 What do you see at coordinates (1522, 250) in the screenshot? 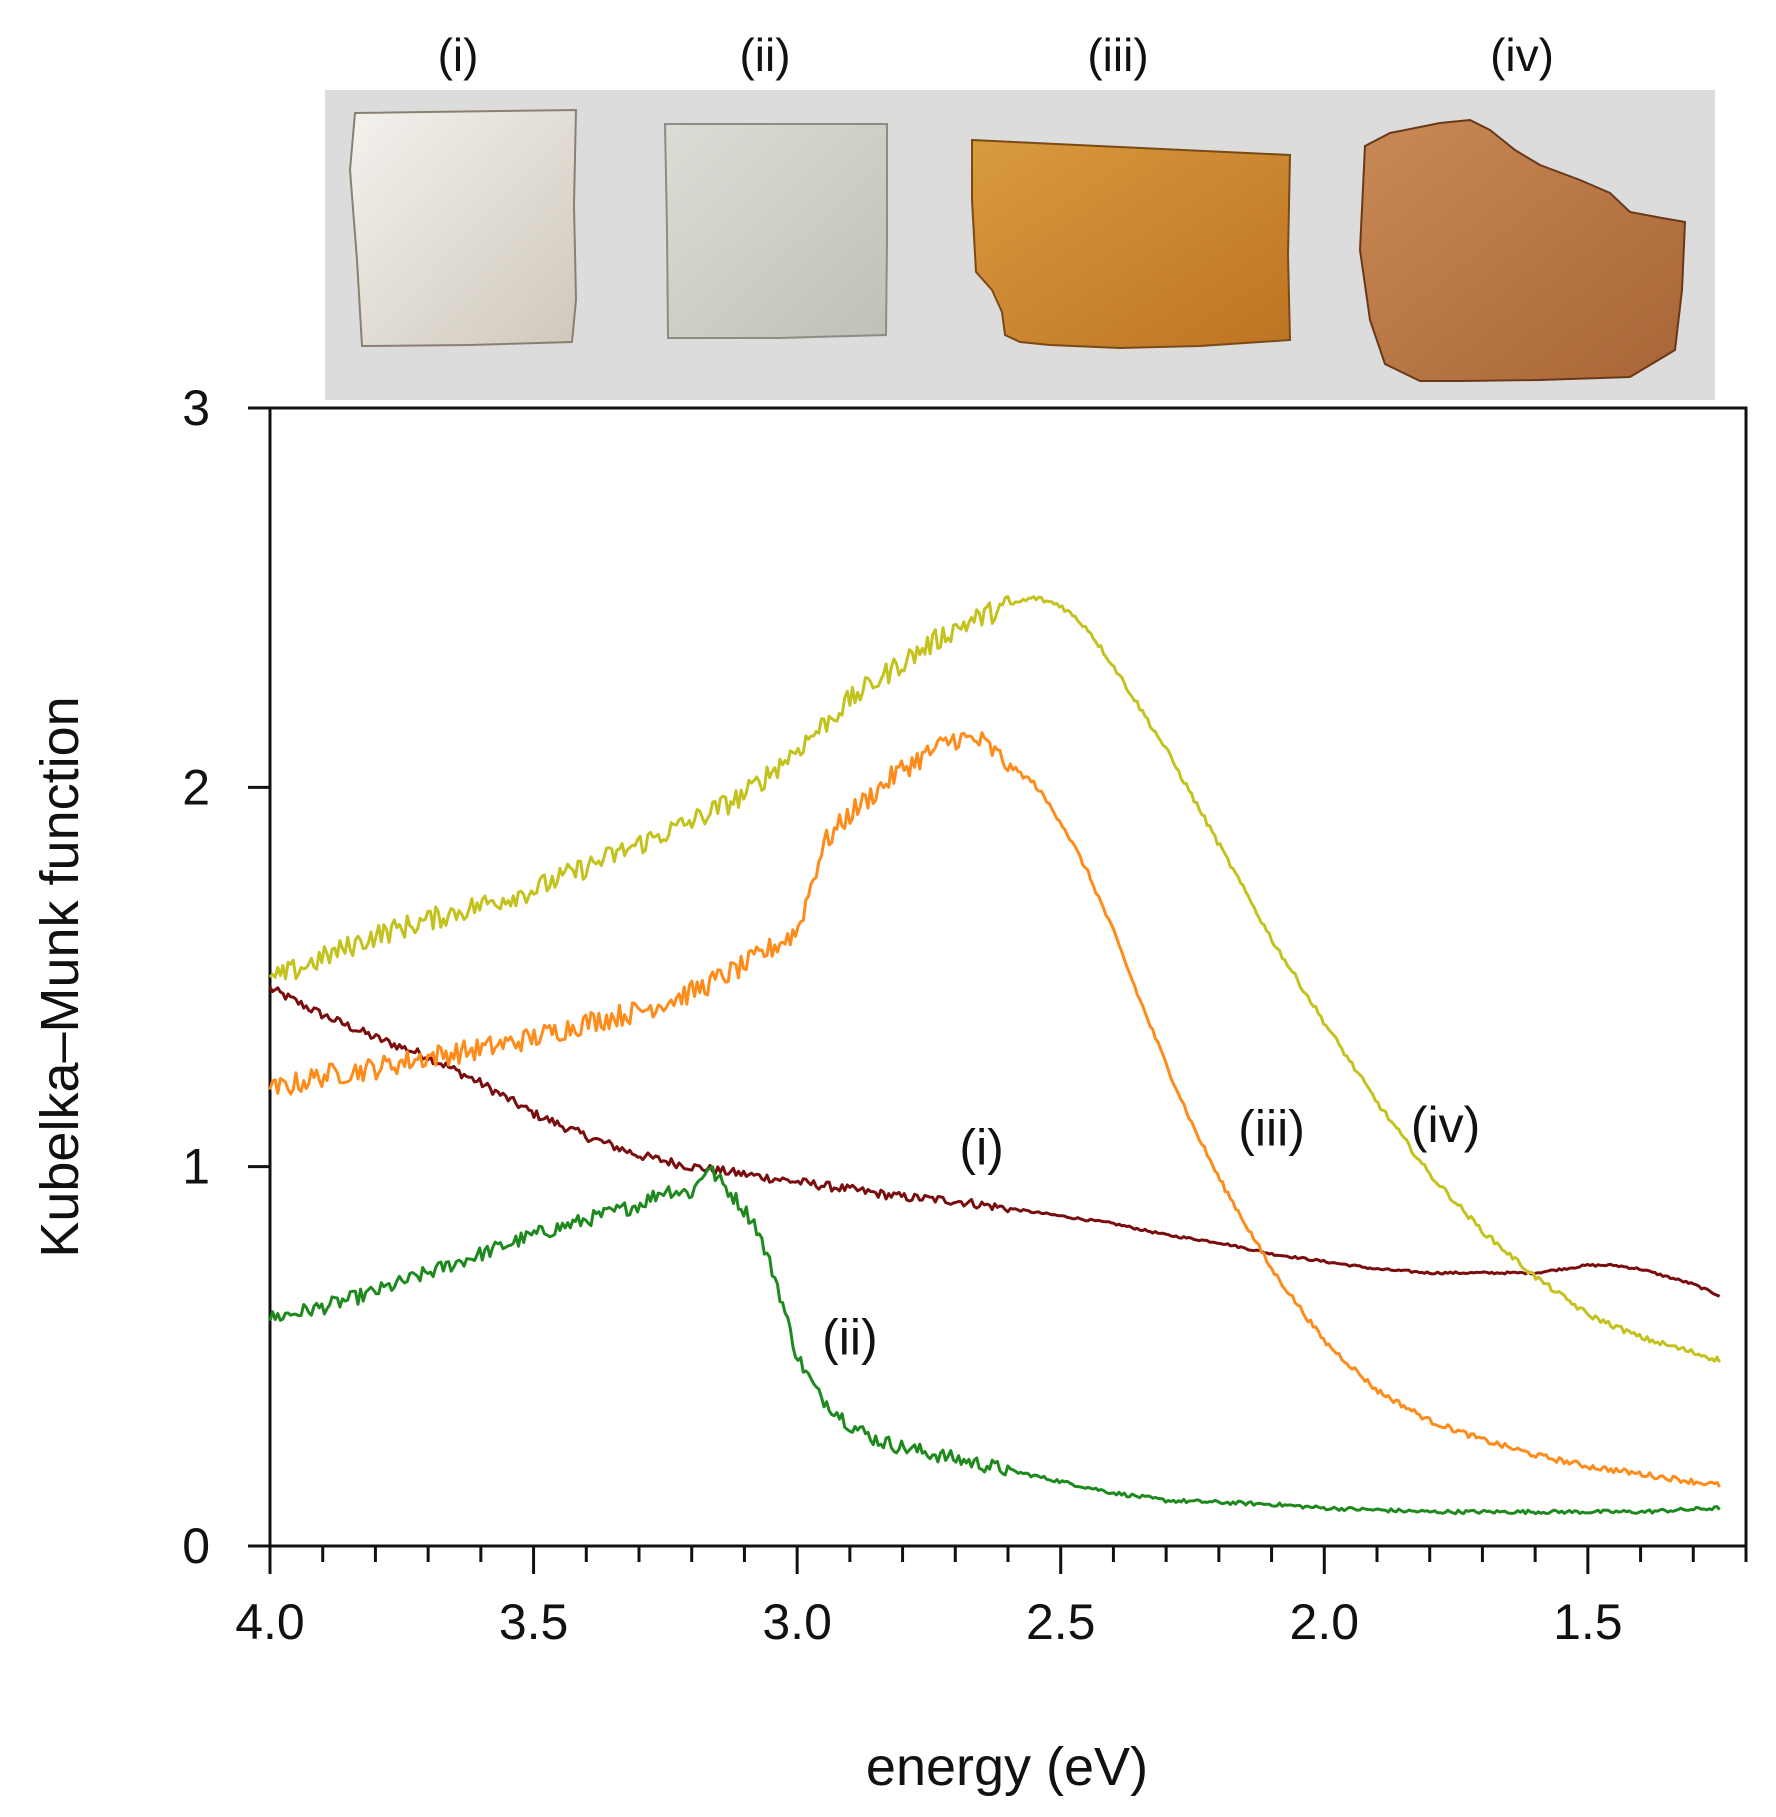
I see `sample-iv-foil` at bounding box center [1522, 250].